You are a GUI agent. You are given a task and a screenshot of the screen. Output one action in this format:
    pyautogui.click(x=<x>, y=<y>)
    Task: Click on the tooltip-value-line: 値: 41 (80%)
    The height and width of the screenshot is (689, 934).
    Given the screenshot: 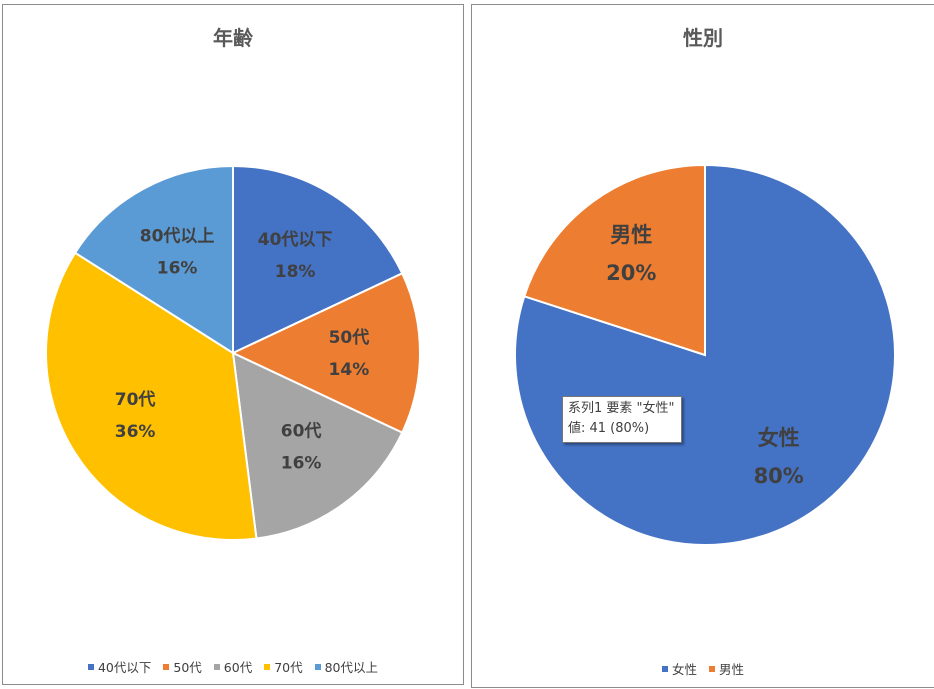 What is the action you would take?
    pyautogui.click(x=609, y=428)
    